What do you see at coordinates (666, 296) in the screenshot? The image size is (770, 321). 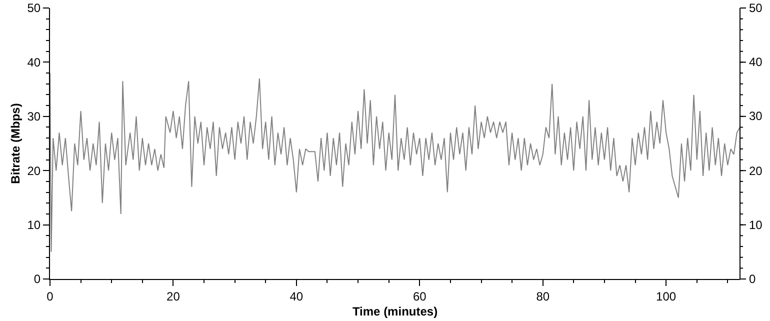 I see `x-tick-label: 100` at bounding box center [666, 296].